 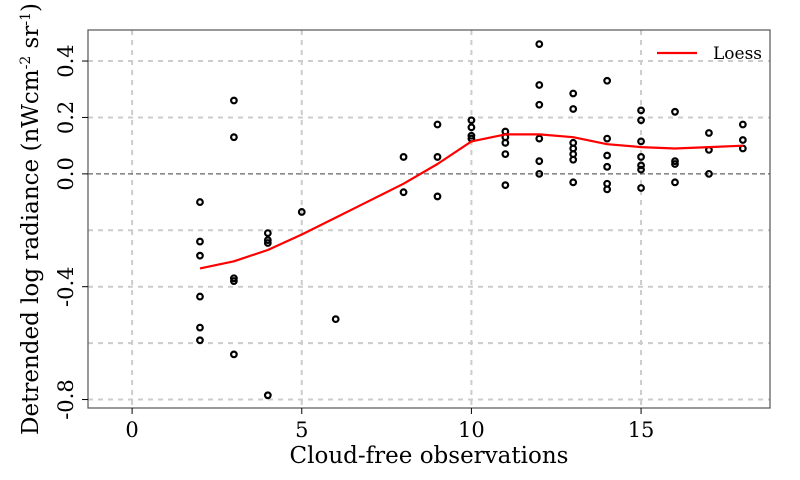 I want to click on y-axis-title-exp2: -1, so click(x=26, y=19).